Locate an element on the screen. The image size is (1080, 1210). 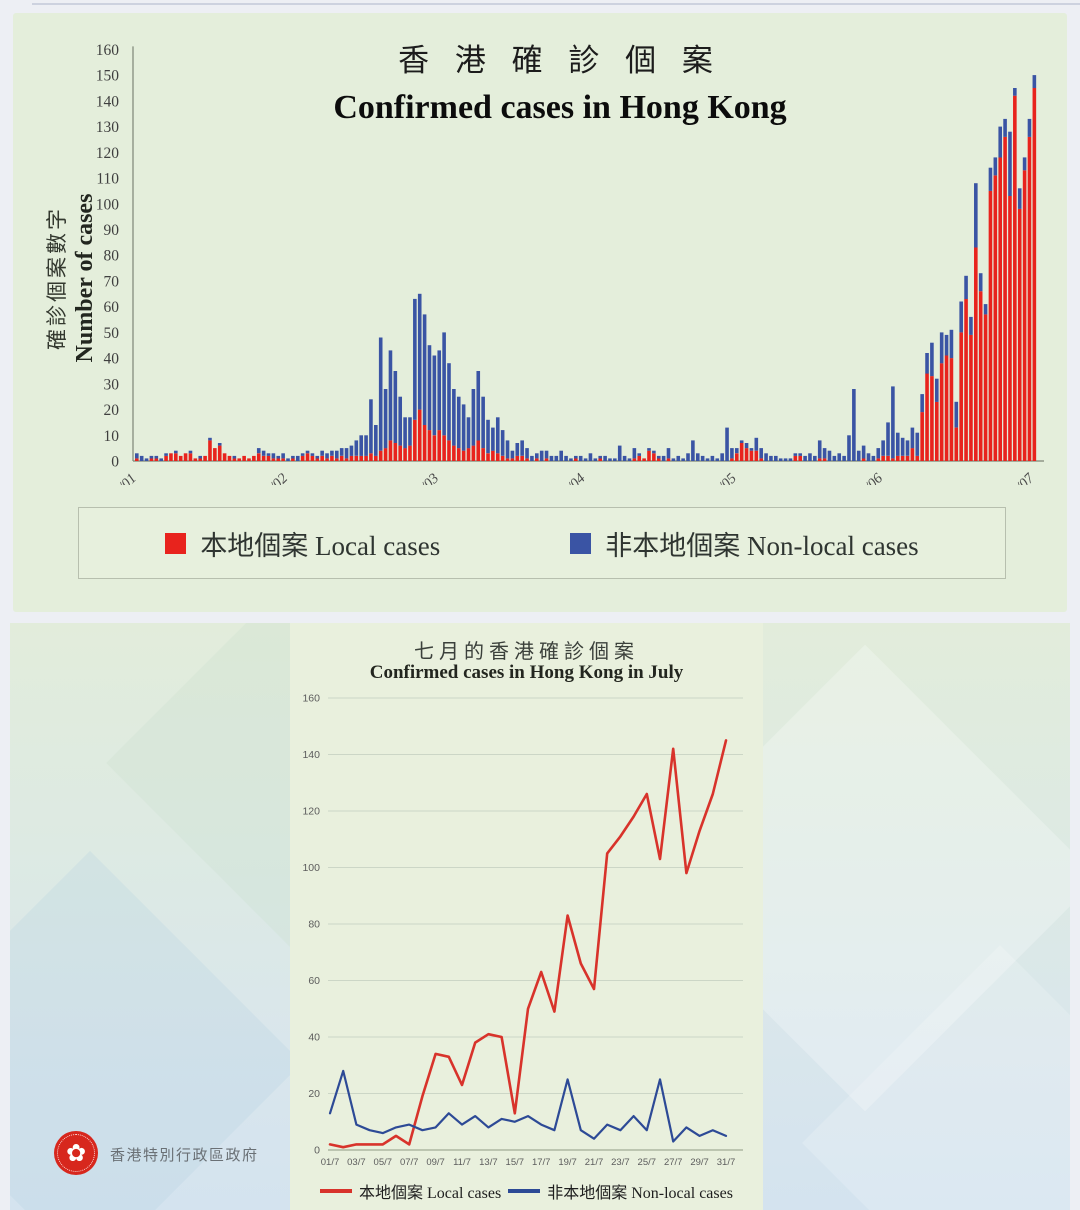
nonlocal-line-swatch-icon is located at coordinates (524, 1191).